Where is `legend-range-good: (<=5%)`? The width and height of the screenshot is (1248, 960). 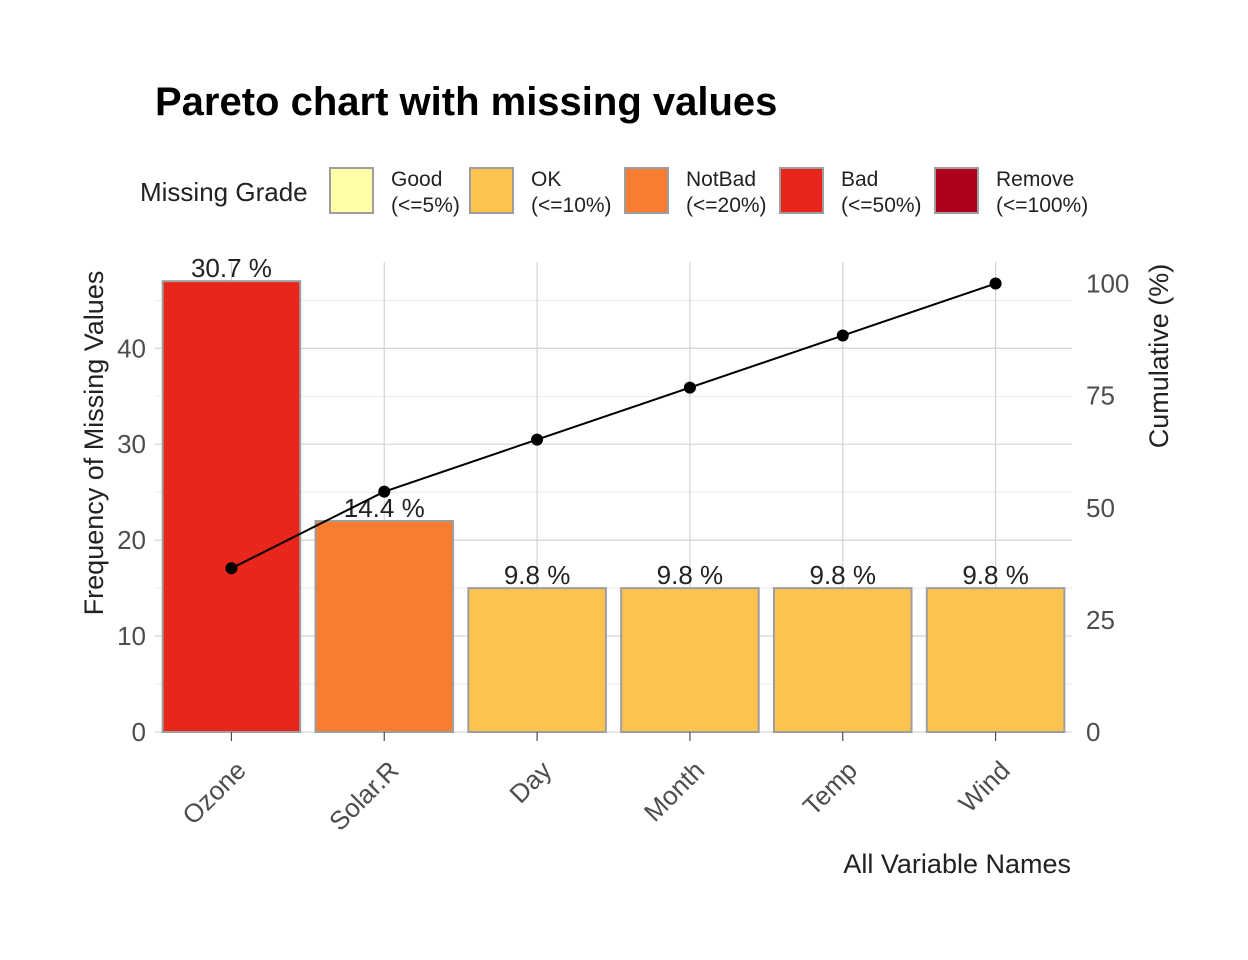
legend-range-good: (<=5%) is located at coordinates (425, 205).